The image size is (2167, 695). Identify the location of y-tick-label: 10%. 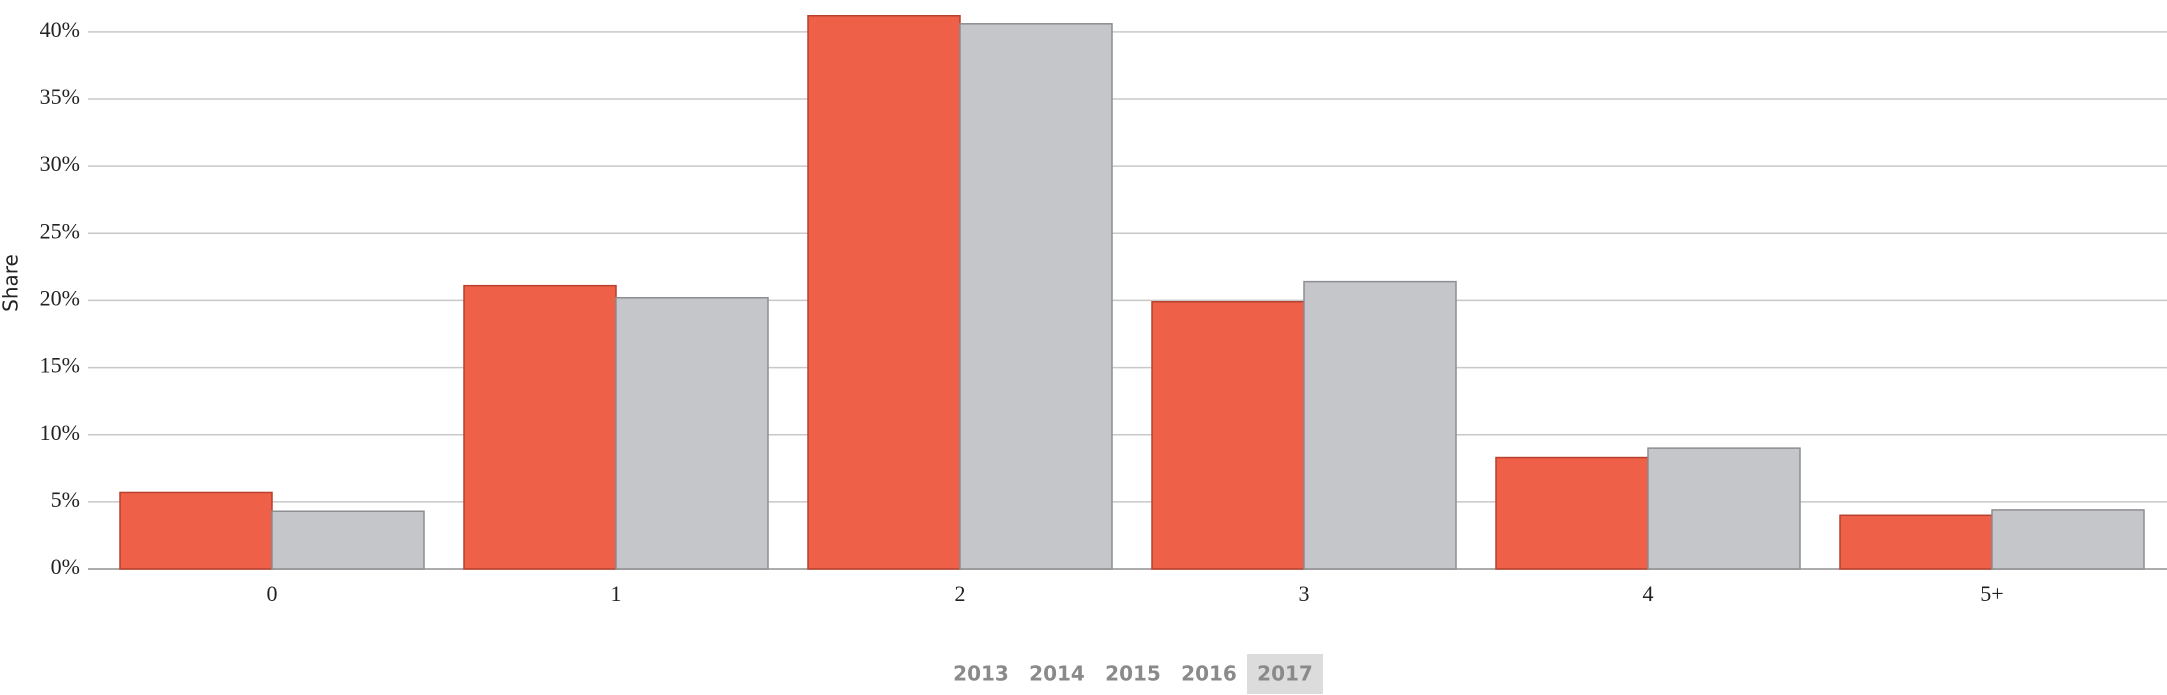
(60, 432).